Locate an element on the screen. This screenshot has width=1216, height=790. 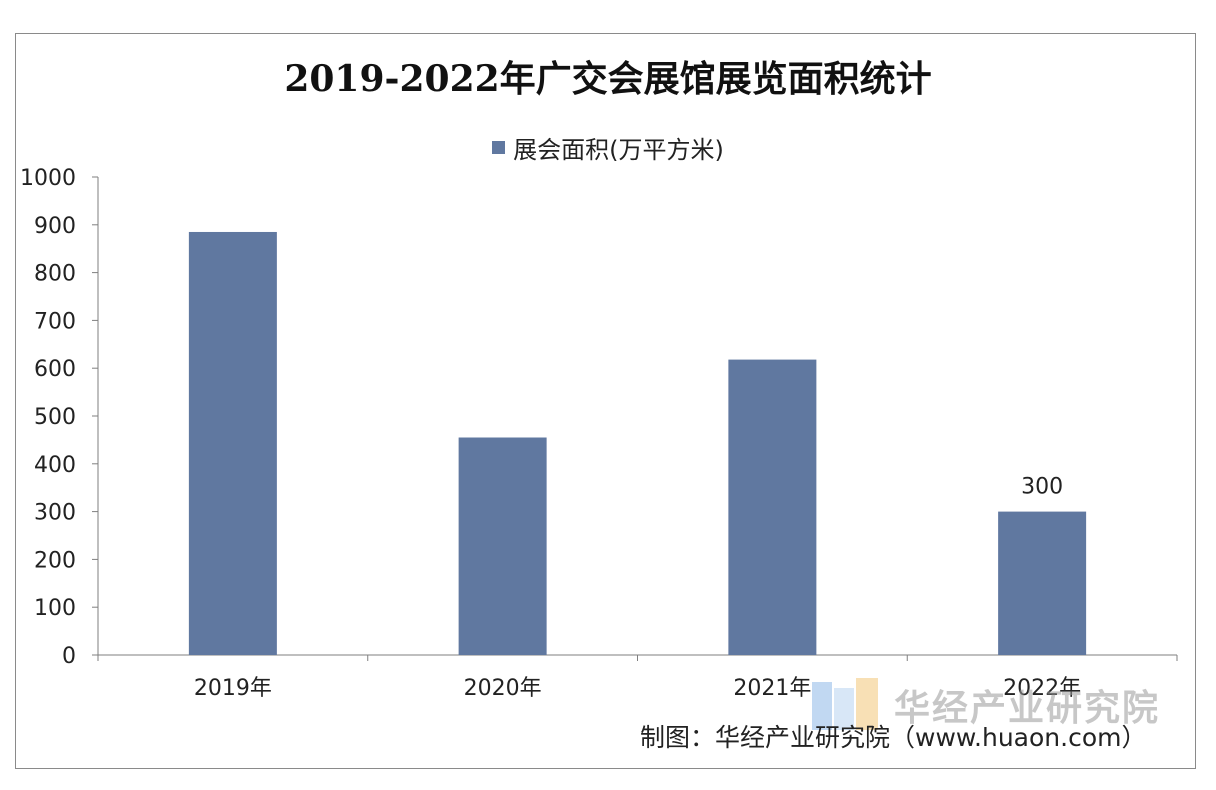
watermark: 华经产业研究院 is located at coordinates (986, 705).